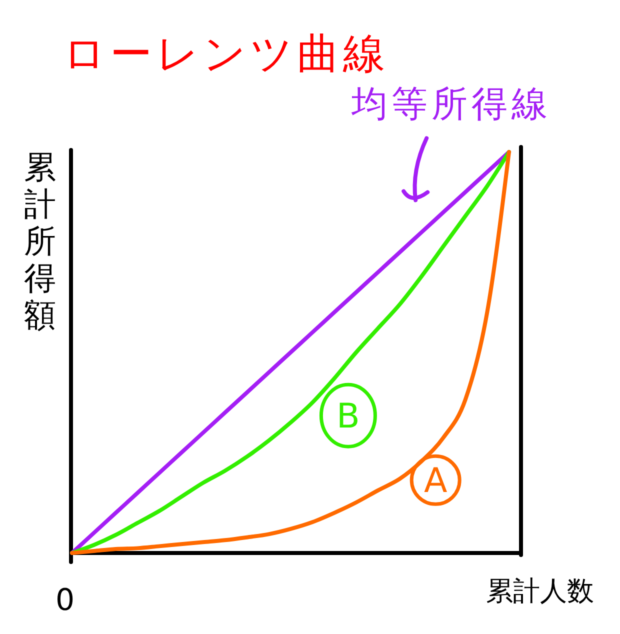 The image size is (620, 634). I want to click on y-axis-title: 累計所得額, so click(40, 241).